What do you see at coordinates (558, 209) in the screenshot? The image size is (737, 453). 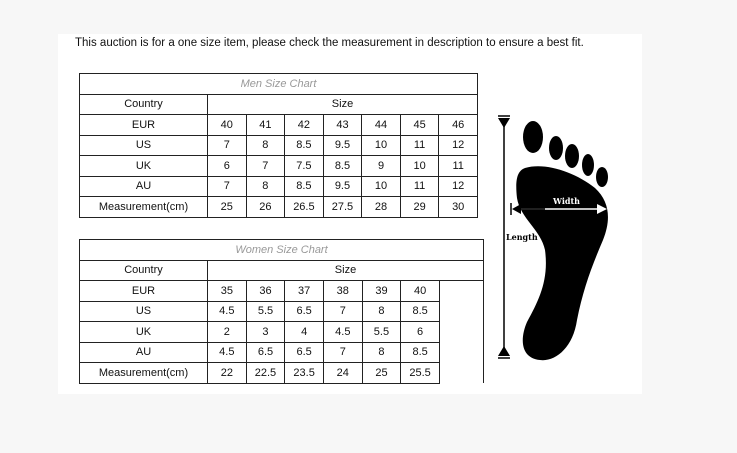 I see `width-arrow-icon` at bounding box center [558, 209].